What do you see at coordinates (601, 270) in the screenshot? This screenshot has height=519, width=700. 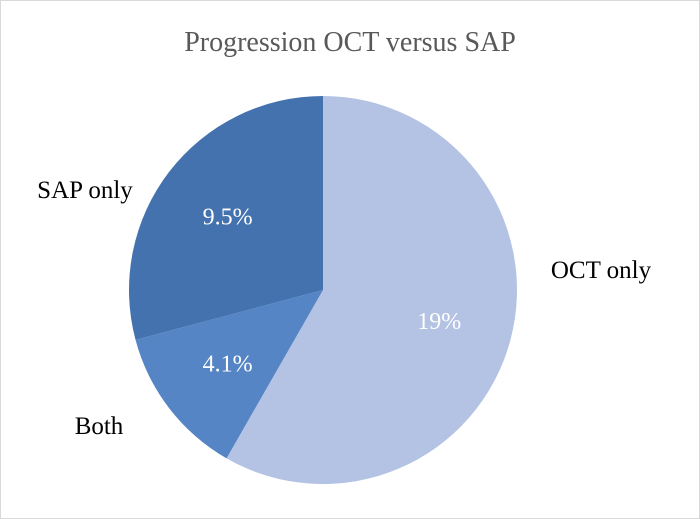 I see `category-label-oct-only: OCT only` at bounding box center [601, 270].